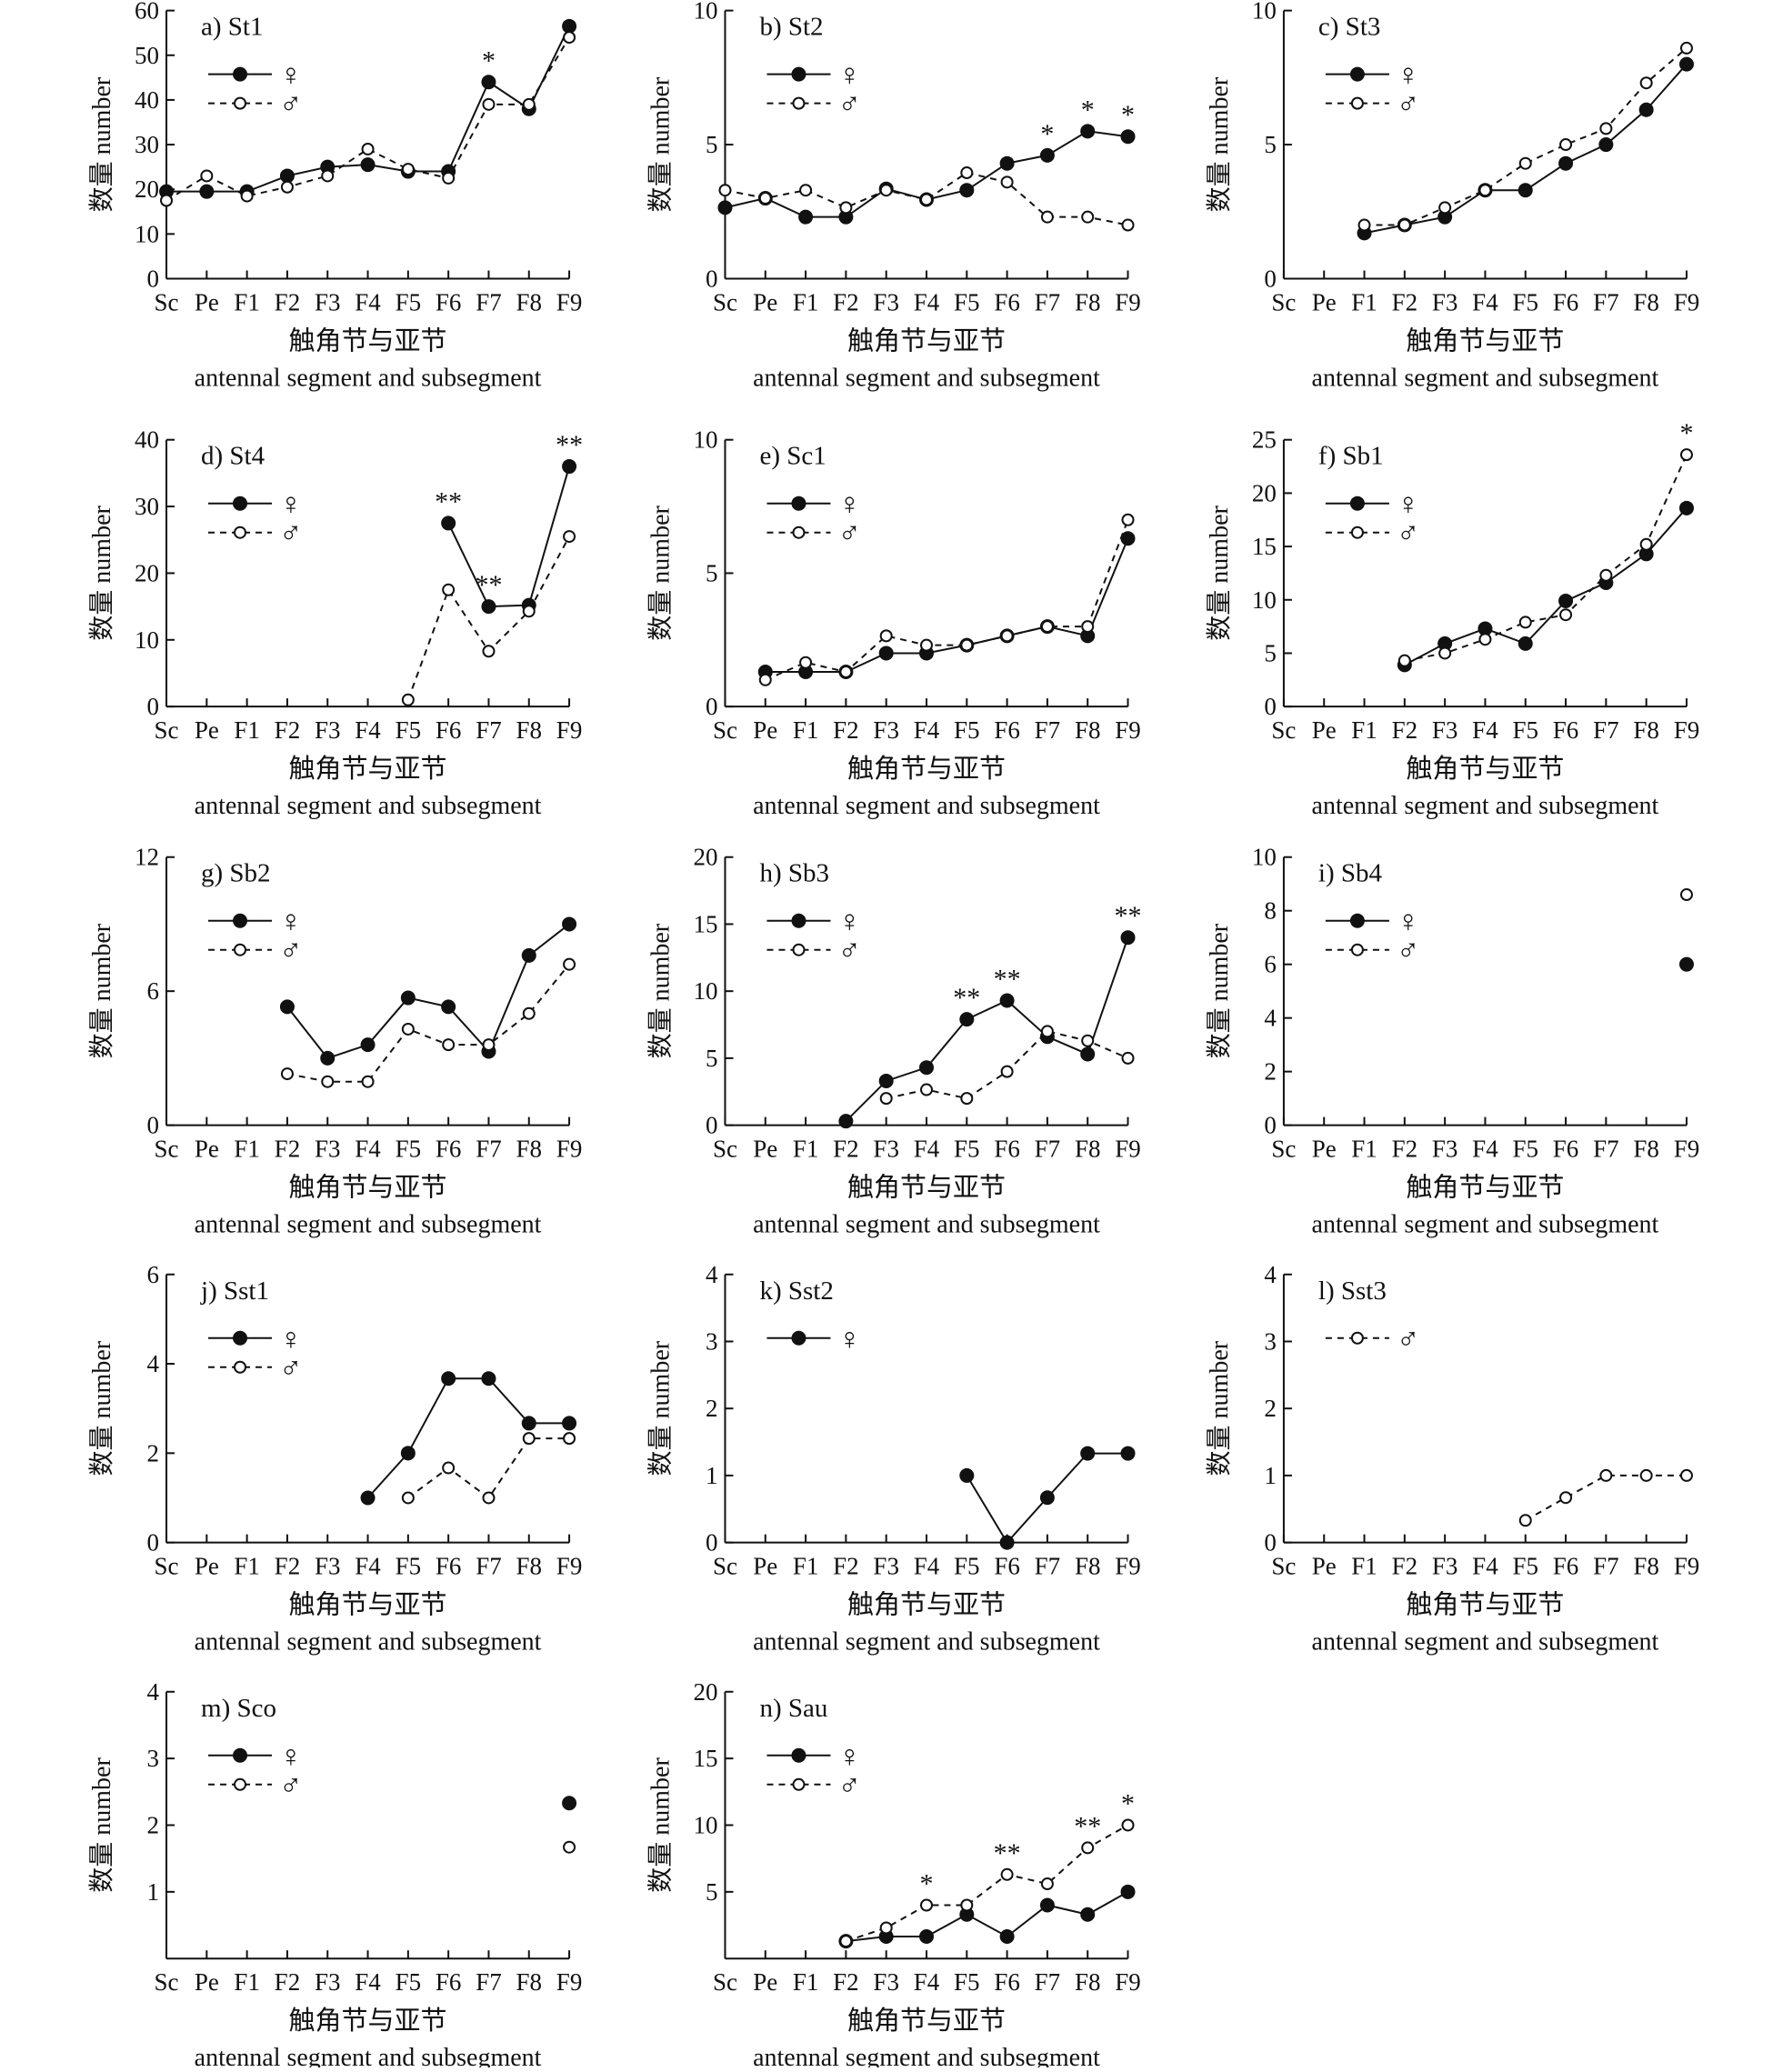 The height and width of the screenshot is (2072, 1783). I want to click on y-axis-title: 数量 number, so click(102, 144).